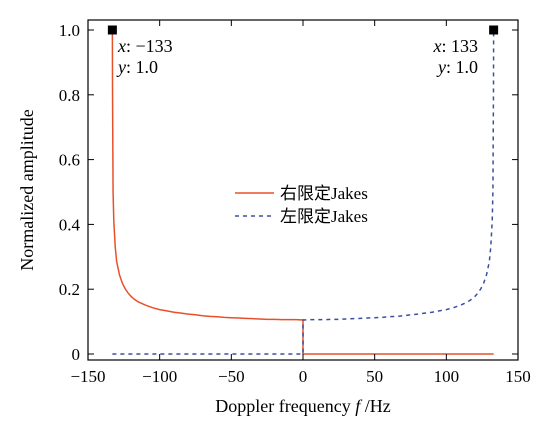  Describe the element at coordinates (159, 376) in the screenshot. I see `x-tick-label: −100` at that location.